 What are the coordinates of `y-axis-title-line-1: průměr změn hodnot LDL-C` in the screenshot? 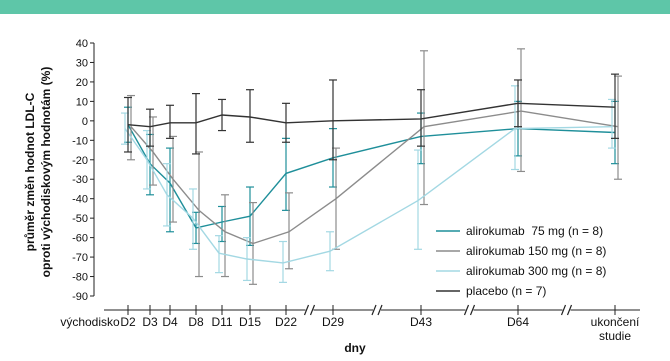 It's located at (30, 171).